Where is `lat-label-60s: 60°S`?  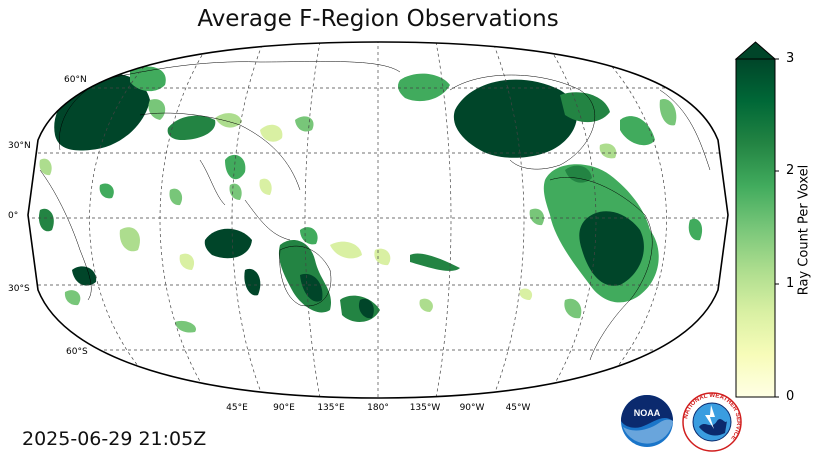
lat-label-60s: 60°S is located at coordinates (77, 352).